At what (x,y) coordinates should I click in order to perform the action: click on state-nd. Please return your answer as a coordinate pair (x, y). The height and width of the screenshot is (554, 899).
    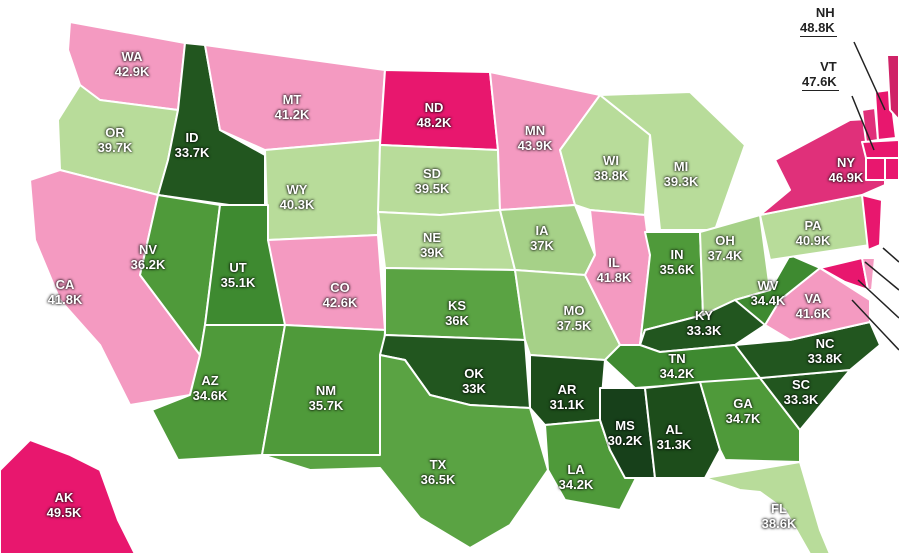
    Looking at the image, I should click on (439, 110).